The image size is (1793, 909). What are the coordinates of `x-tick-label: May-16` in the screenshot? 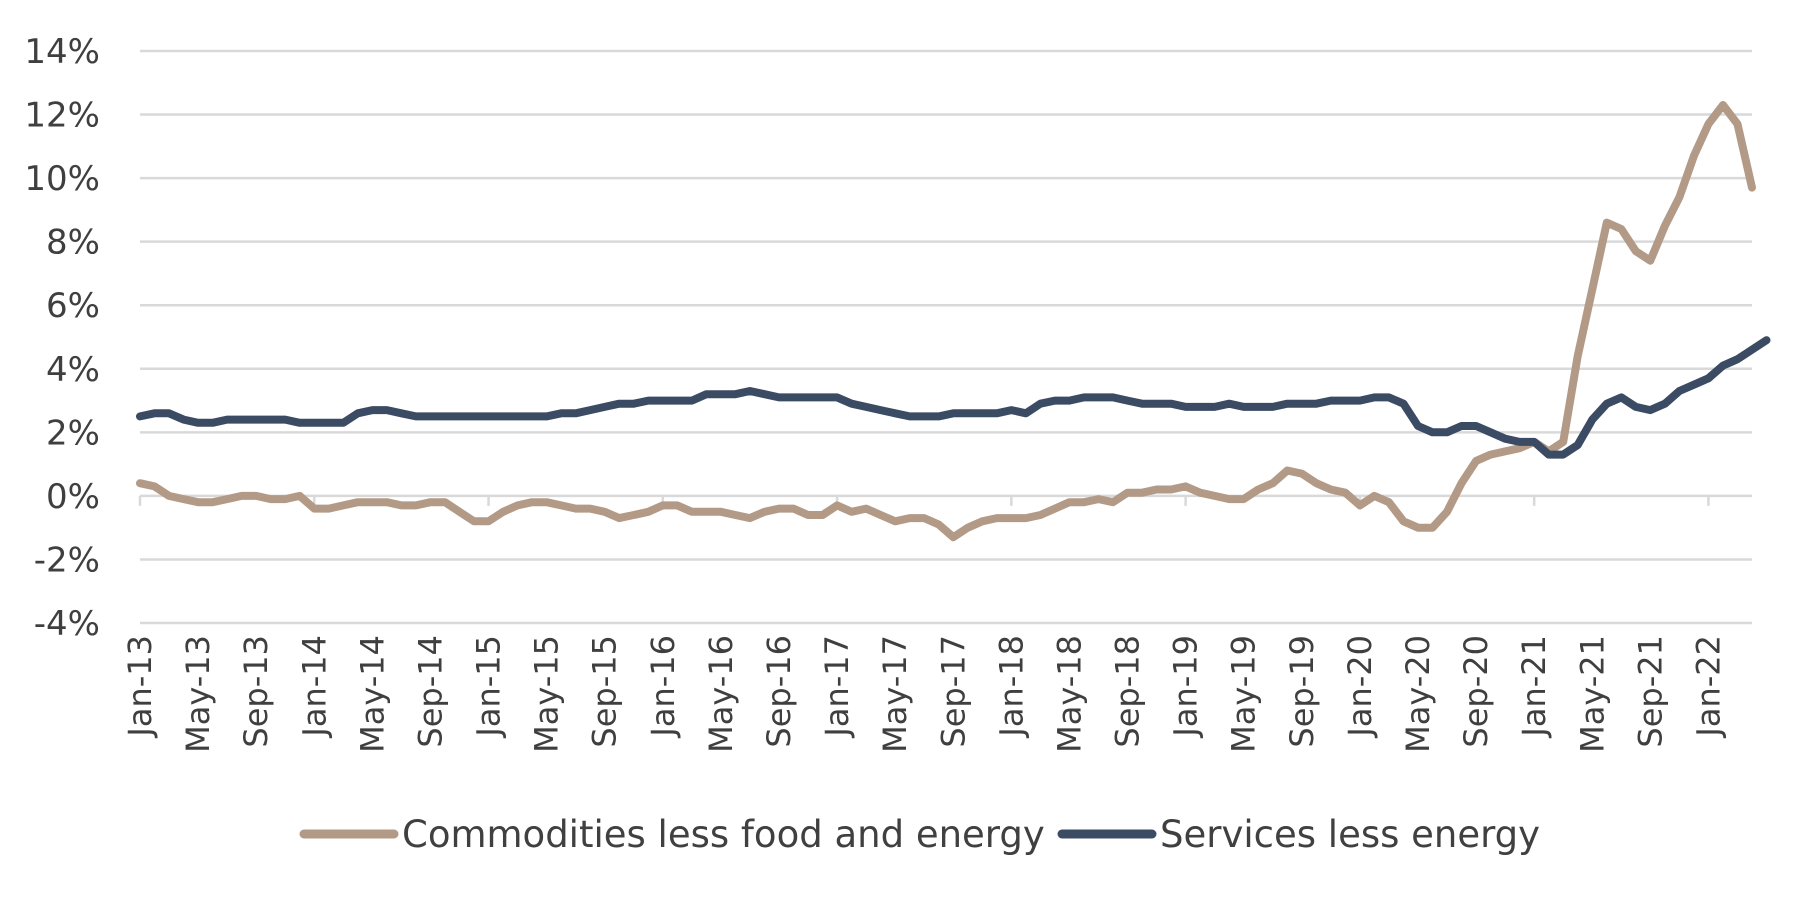 It's located at (721, 694).